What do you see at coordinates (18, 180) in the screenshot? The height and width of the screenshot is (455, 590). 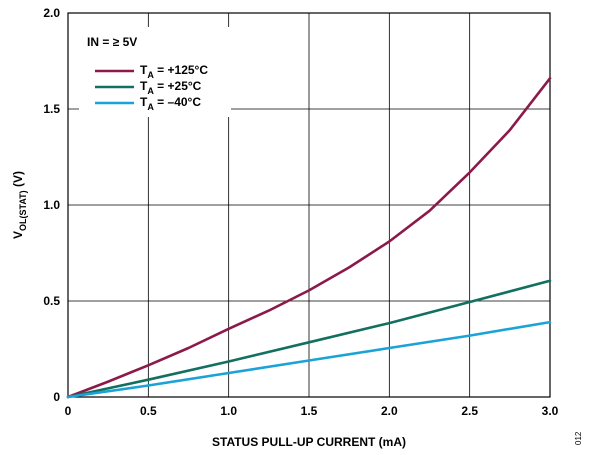 I see `y-axis-title-unit: (V)` at bounding box center [18, 180].